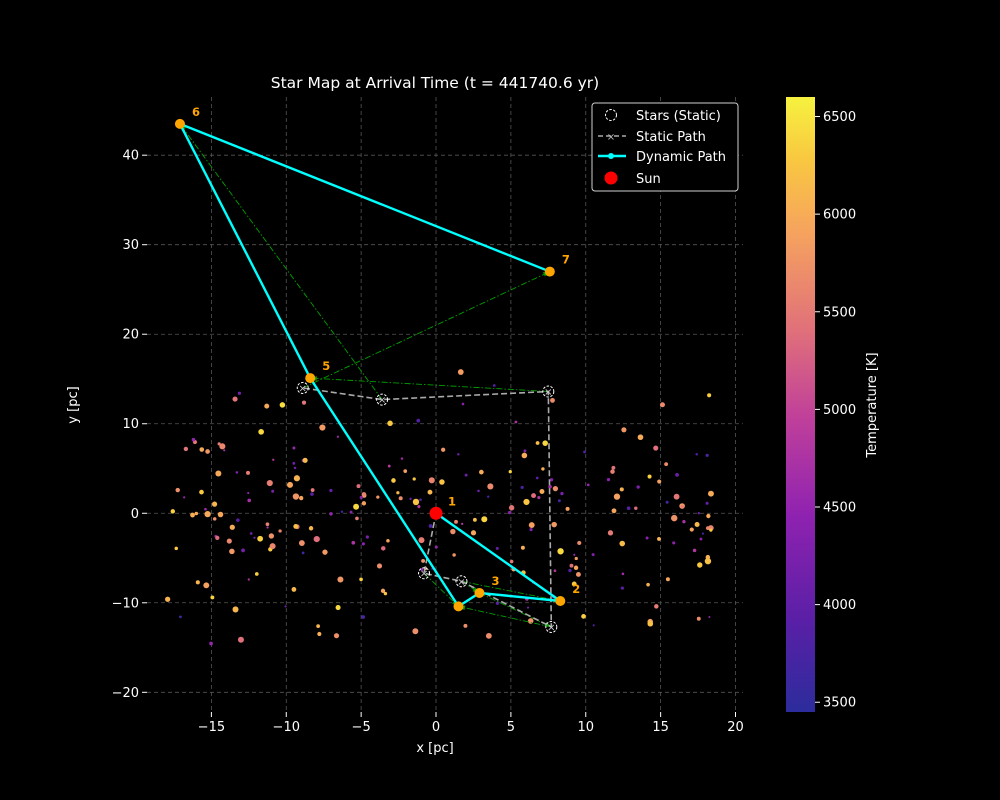 Image resolution: width=1000 pixels, height=800 pixels. What do you see at coordinates (73, 404) in the screenshot?
I see `y-axis-label: y [pc]` at bounding box center [73, 404].